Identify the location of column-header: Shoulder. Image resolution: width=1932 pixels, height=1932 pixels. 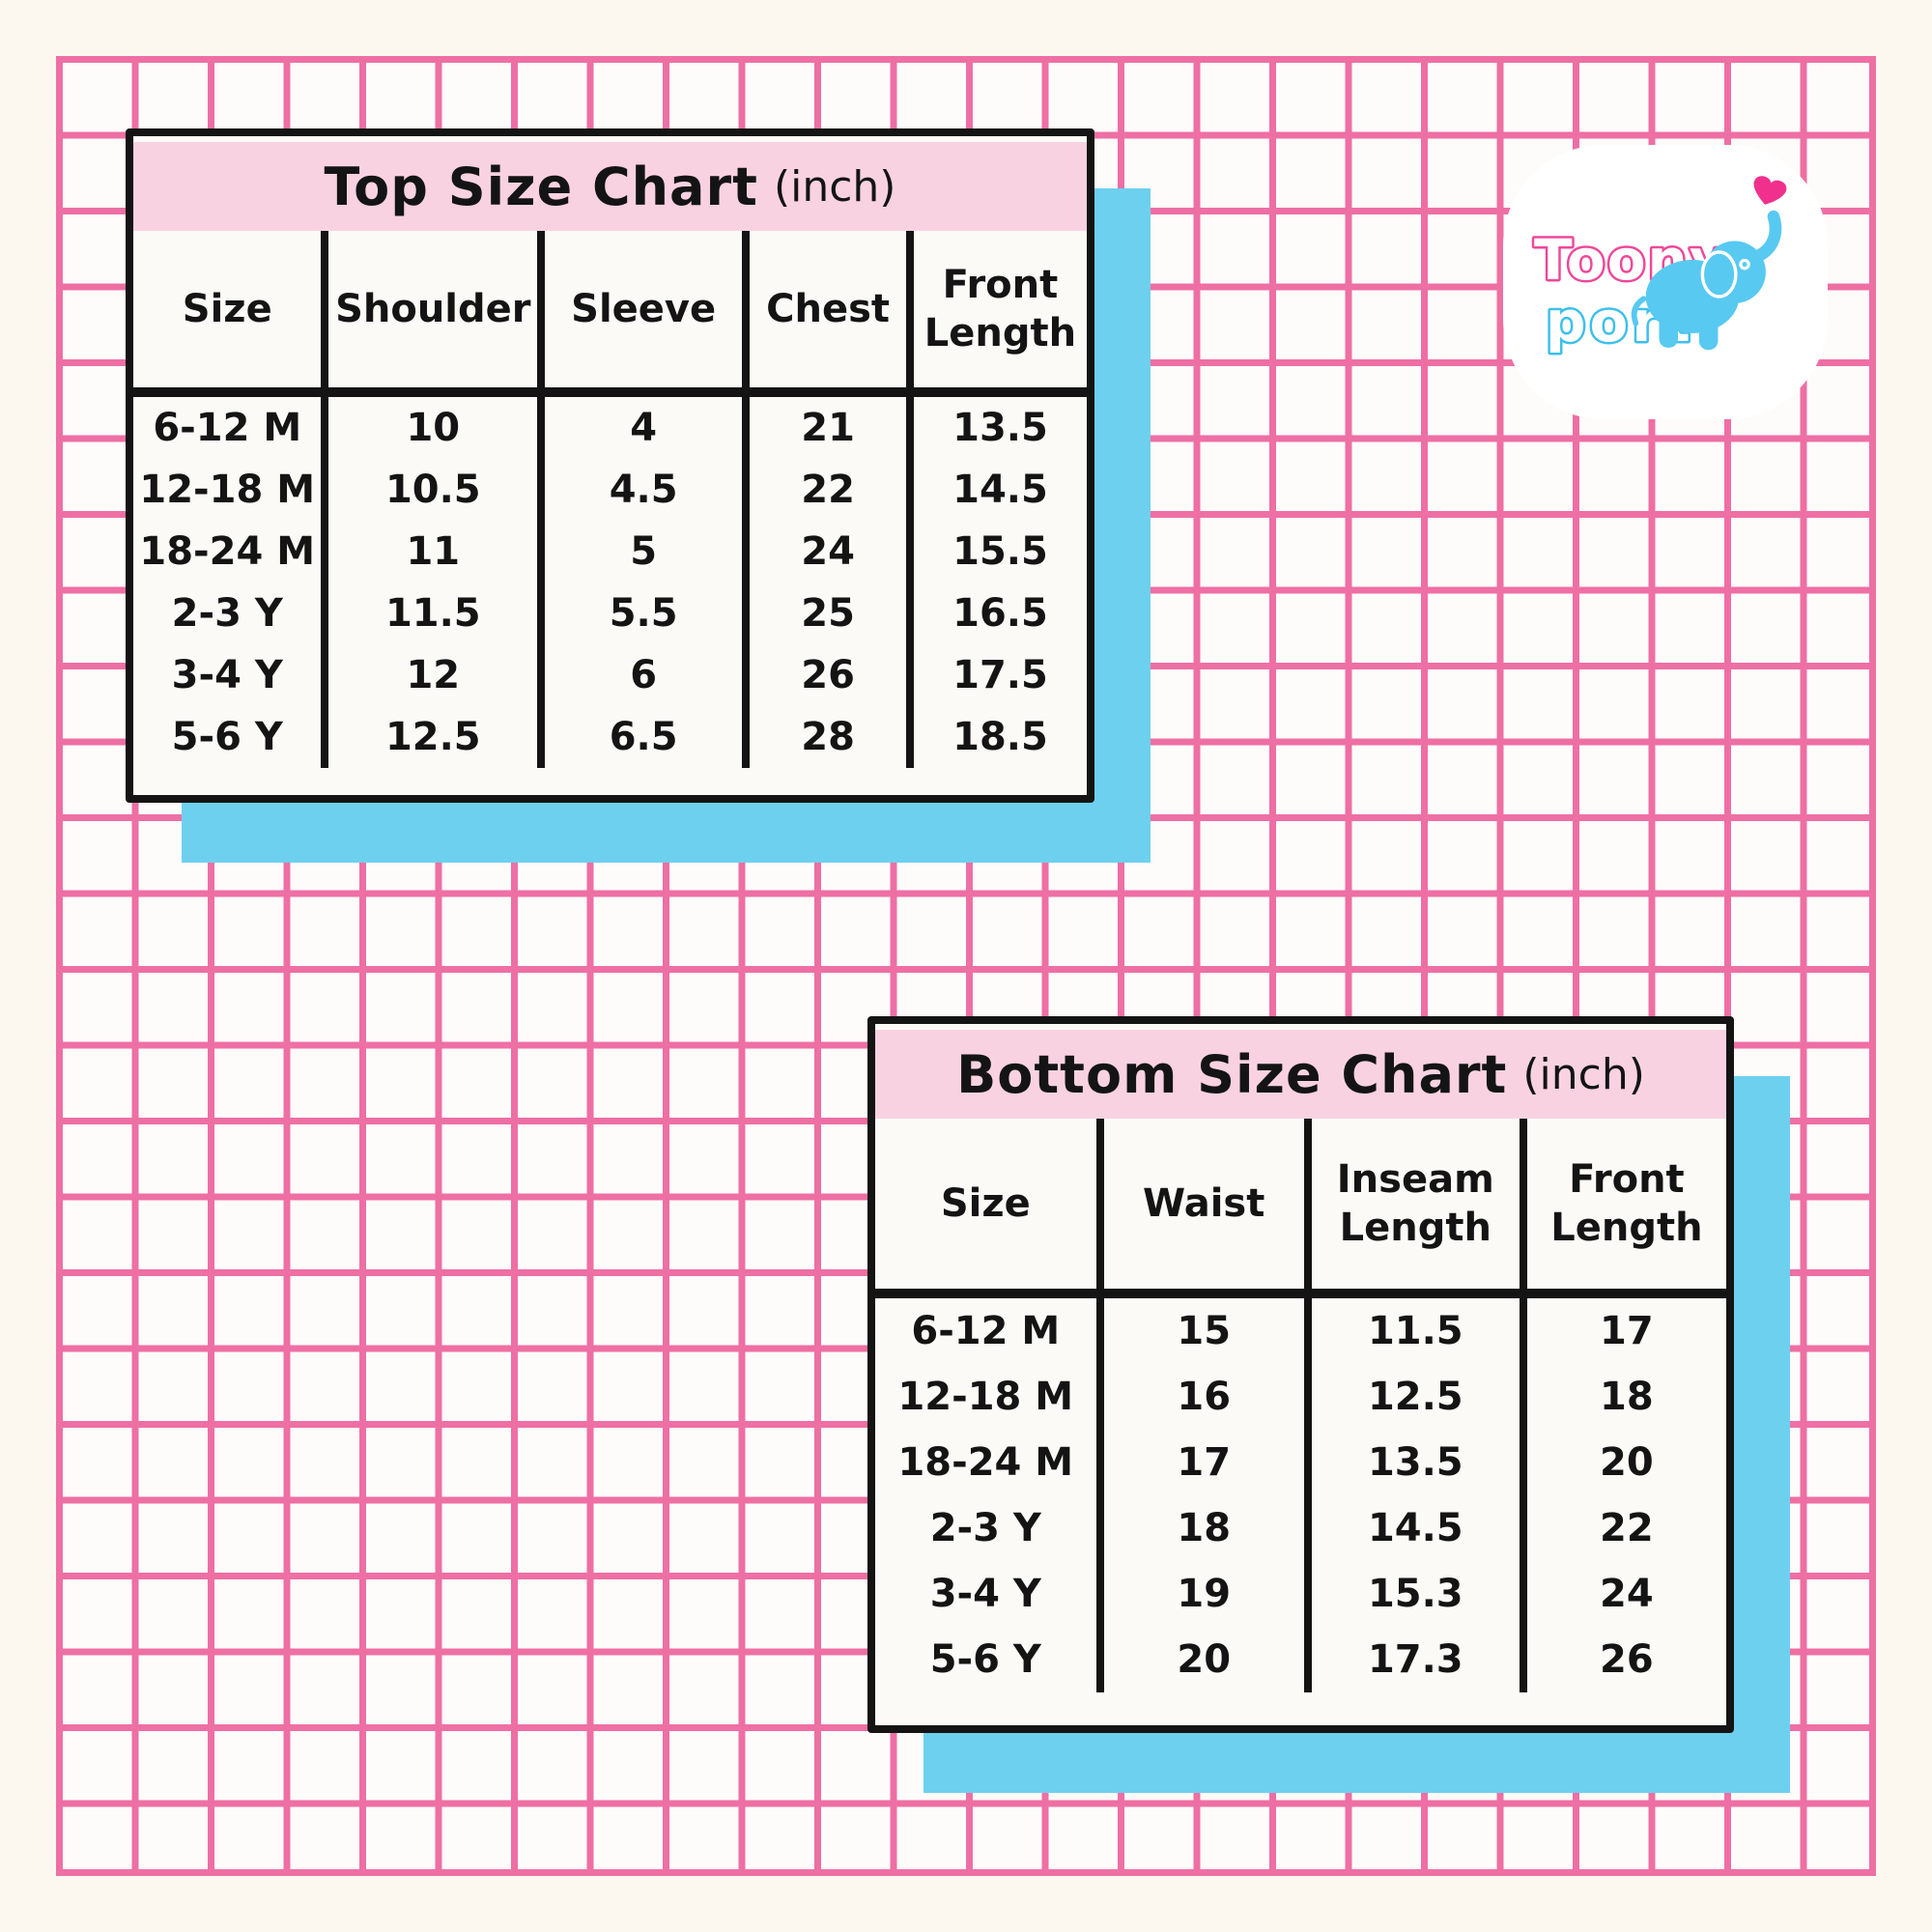
(433, 314).